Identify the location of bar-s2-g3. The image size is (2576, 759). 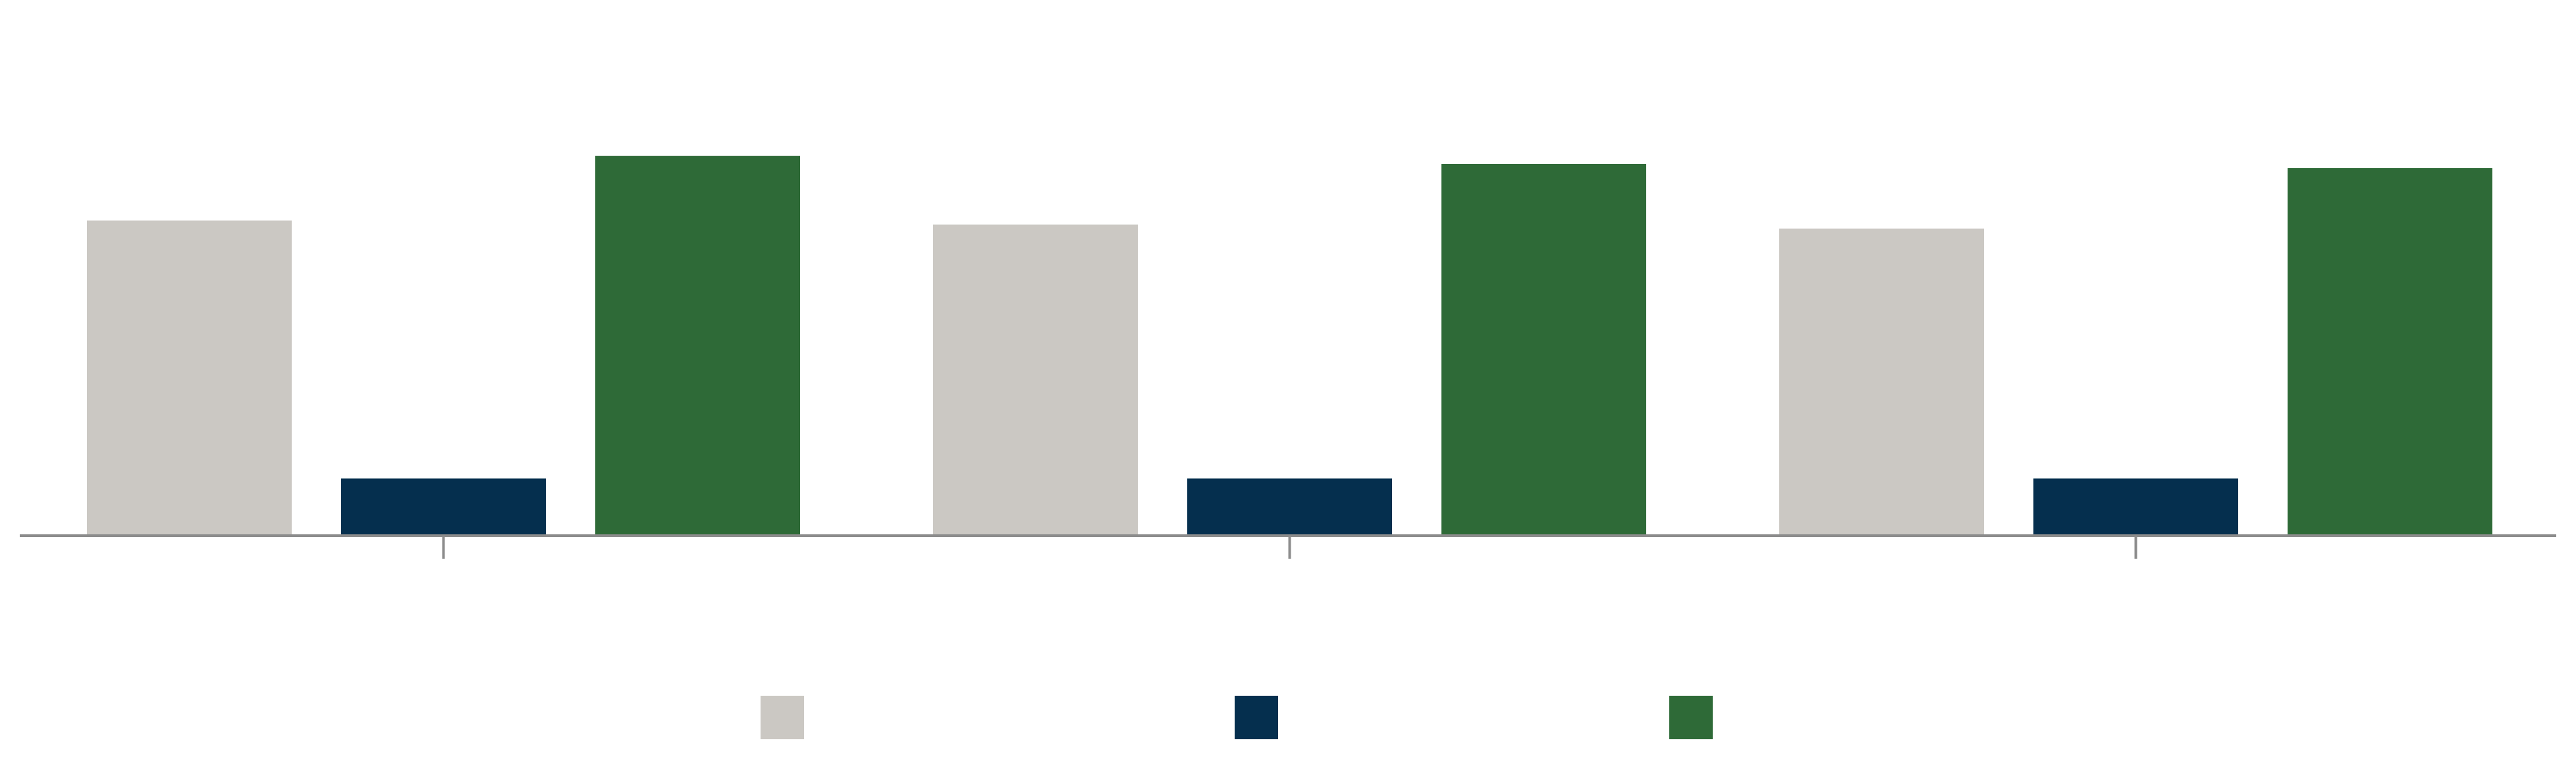
(2135, 506).